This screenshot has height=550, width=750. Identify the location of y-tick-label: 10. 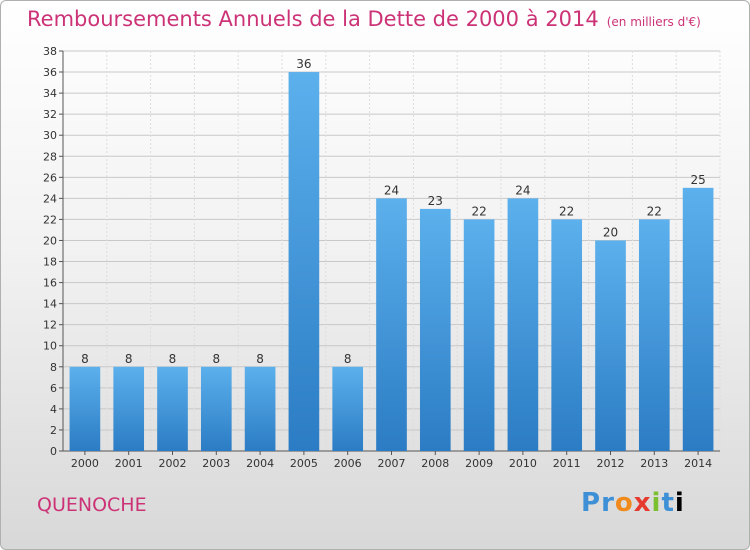
(50, 346).